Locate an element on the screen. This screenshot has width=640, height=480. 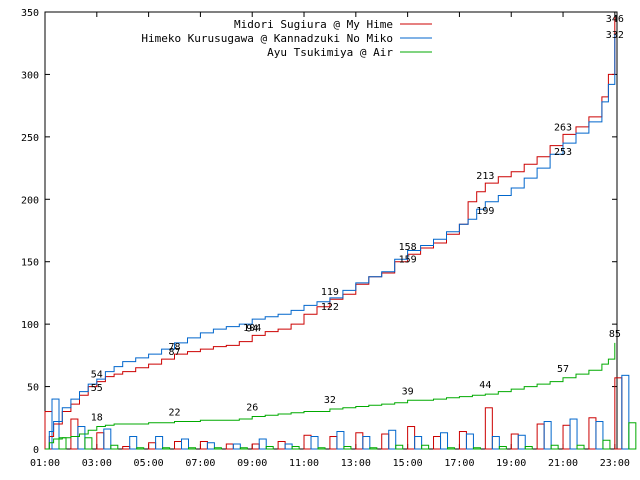
hourly-bars is located at coordinates (340, 412).